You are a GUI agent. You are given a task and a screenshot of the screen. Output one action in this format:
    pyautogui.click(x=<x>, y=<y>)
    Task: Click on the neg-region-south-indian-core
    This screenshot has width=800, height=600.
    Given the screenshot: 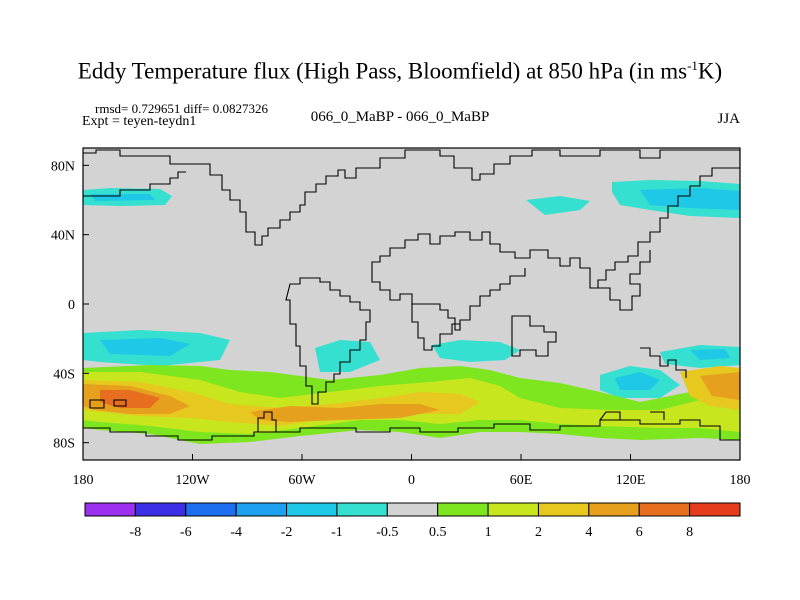 What is the action you would take?
    pyautogui.click(x=637, y=381)
    